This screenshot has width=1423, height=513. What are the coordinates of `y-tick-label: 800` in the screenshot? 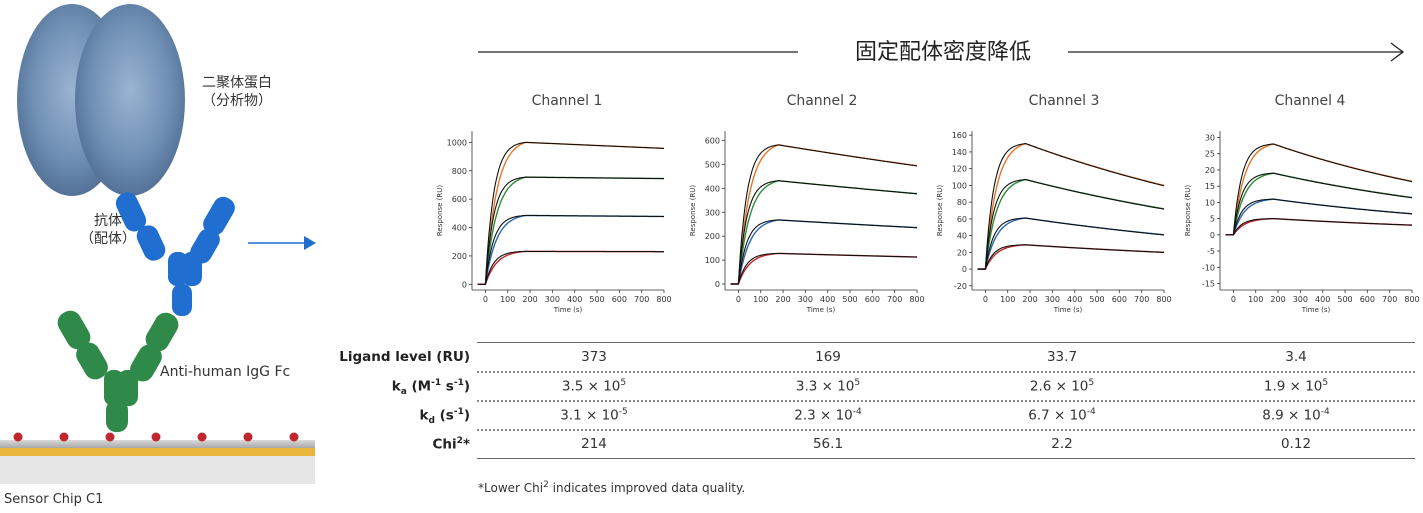 It's located at (459, 171).